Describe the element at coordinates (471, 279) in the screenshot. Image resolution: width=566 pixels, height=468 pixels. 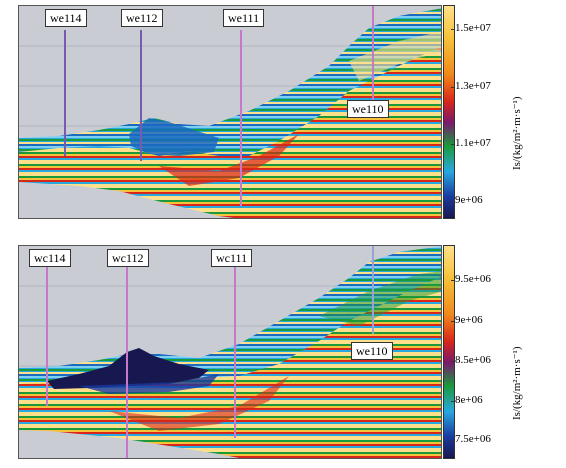
I see `colorbar-tick: 9.5e+06` at that location.